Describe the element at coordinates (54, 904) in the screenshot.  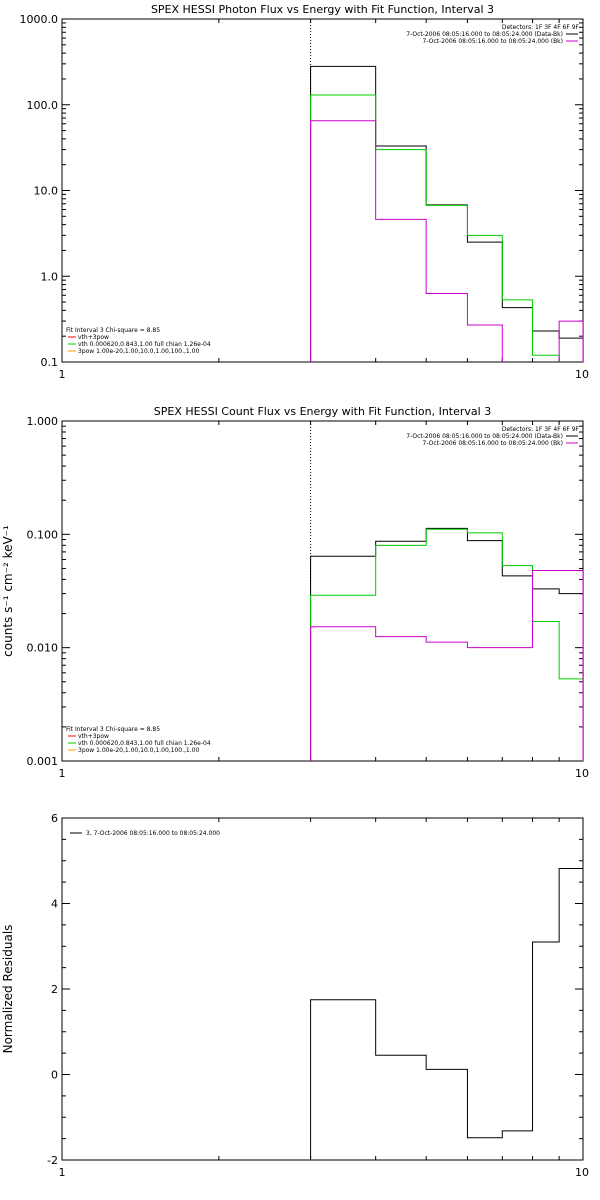
I see `y-tick-label: 4` at that location.